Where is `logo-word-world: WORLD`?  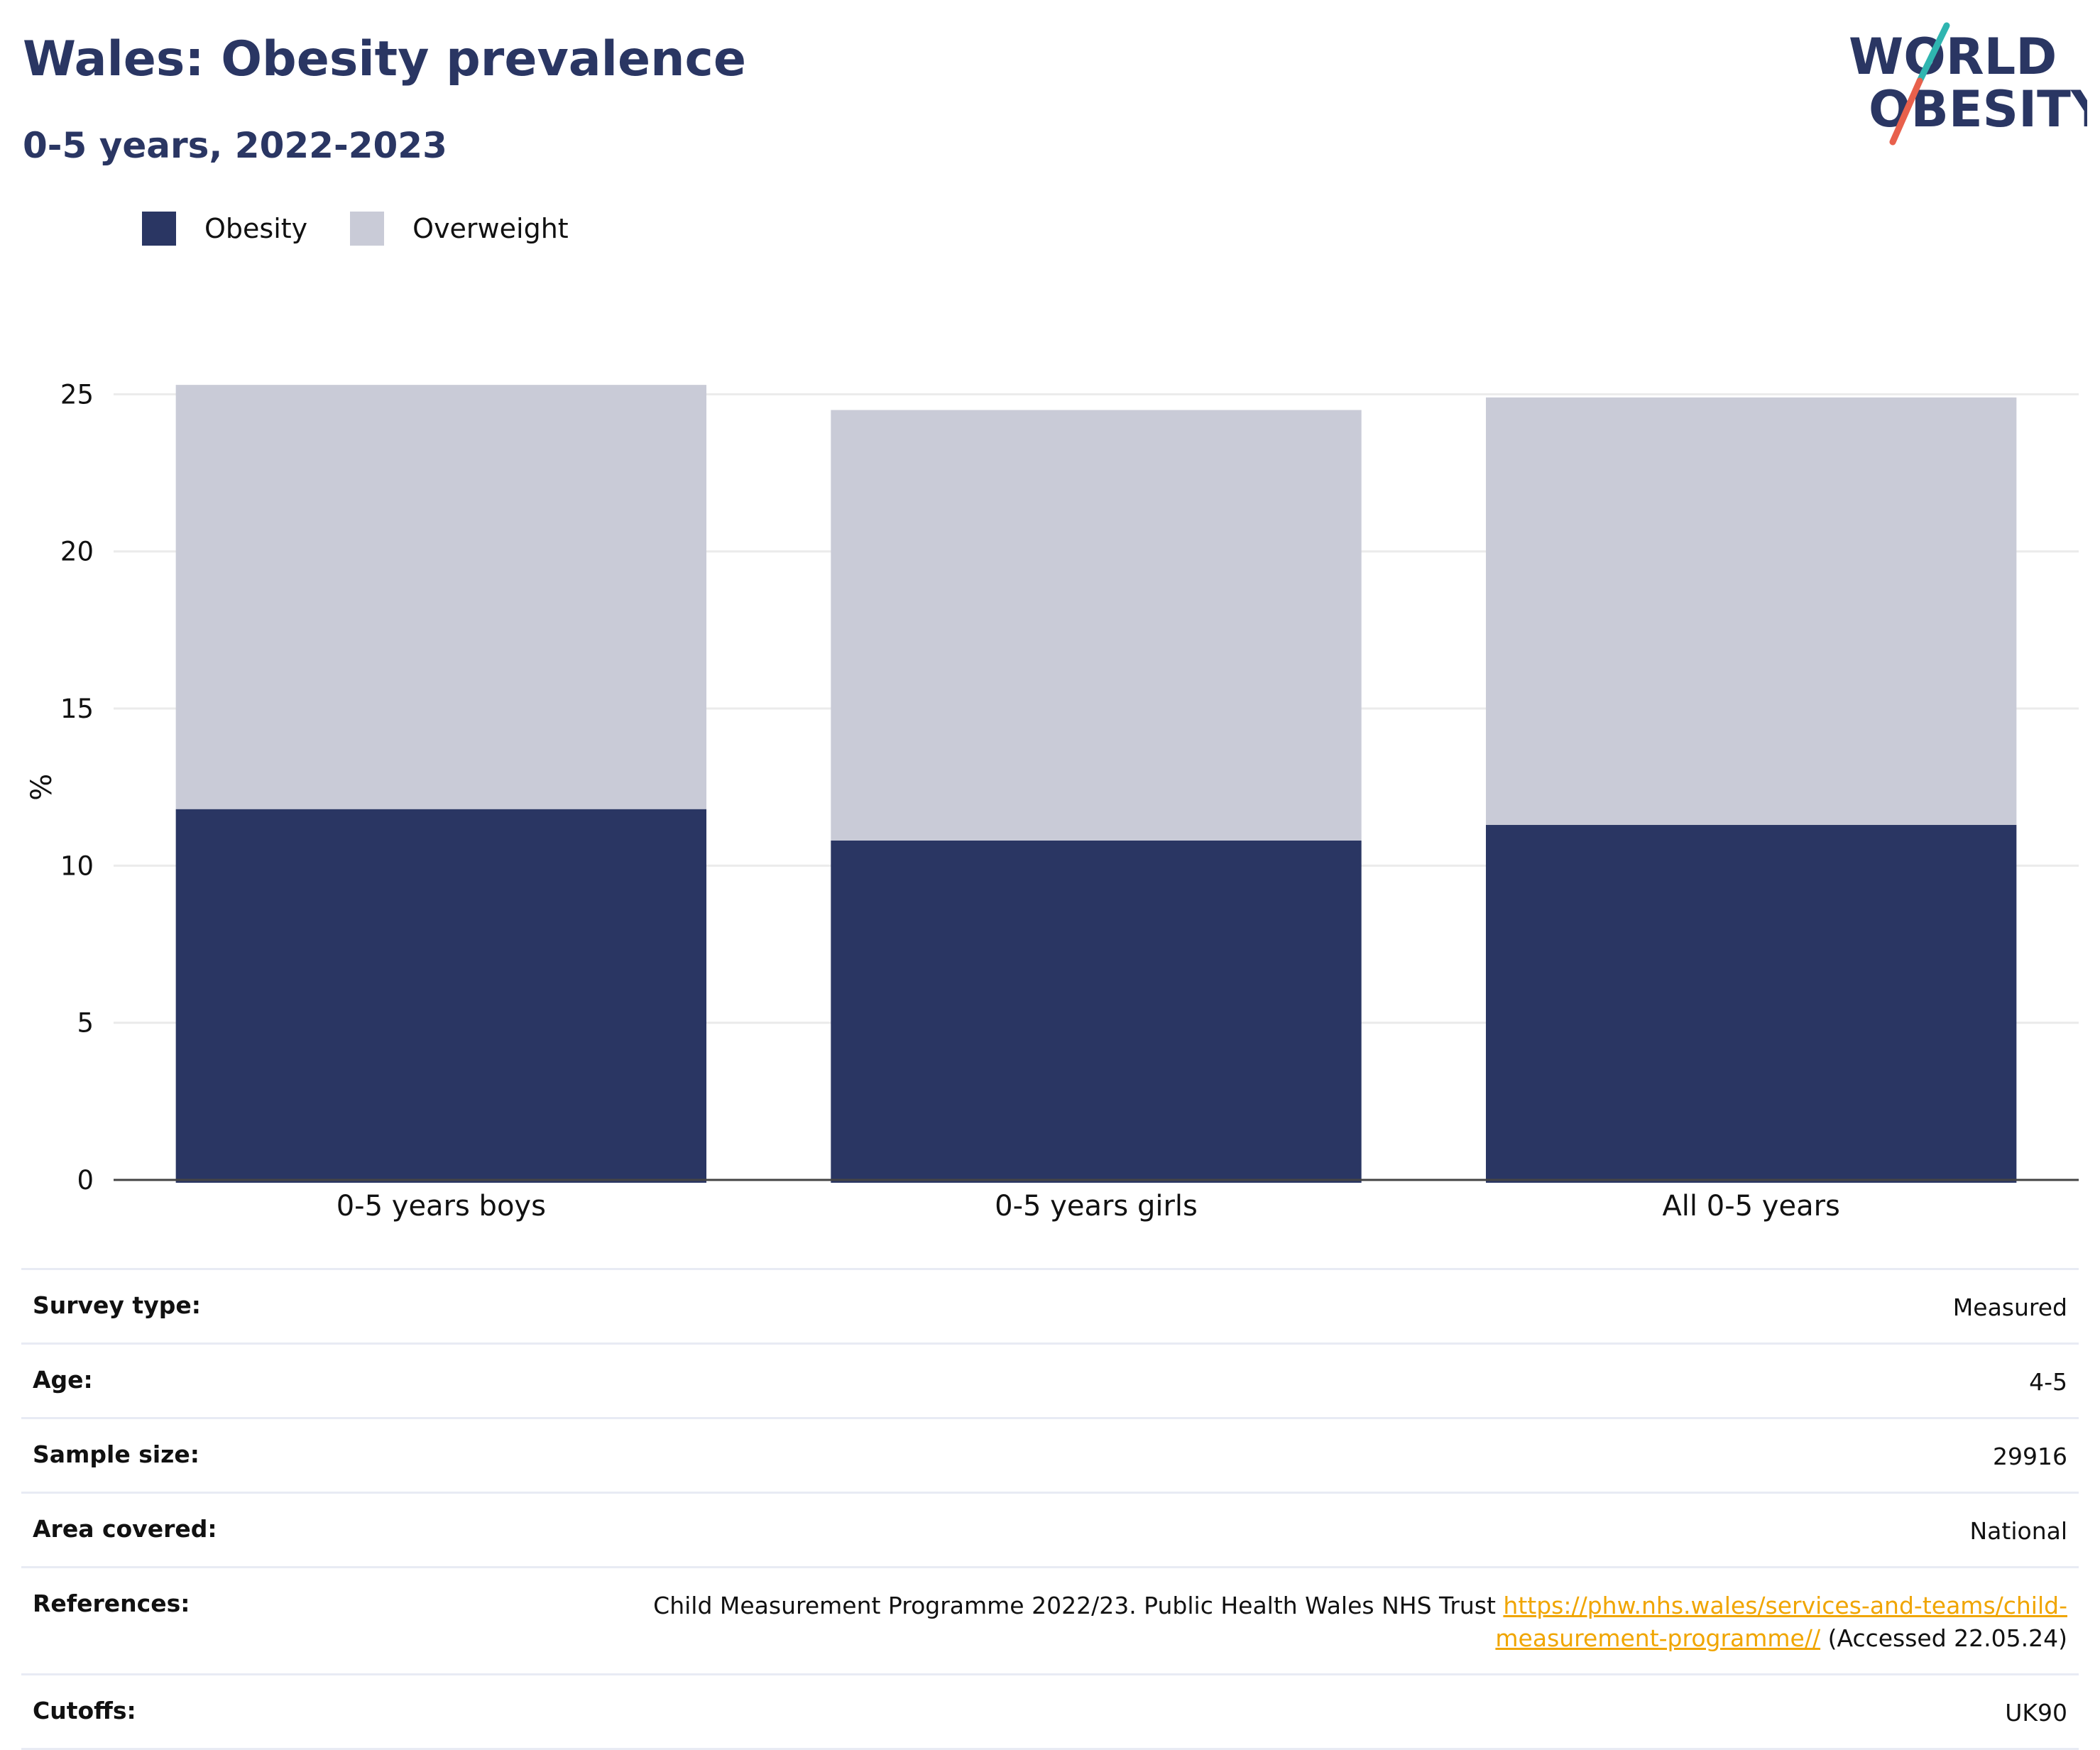 logo-word-world: WORLD is located at coordinates (1953, 57).